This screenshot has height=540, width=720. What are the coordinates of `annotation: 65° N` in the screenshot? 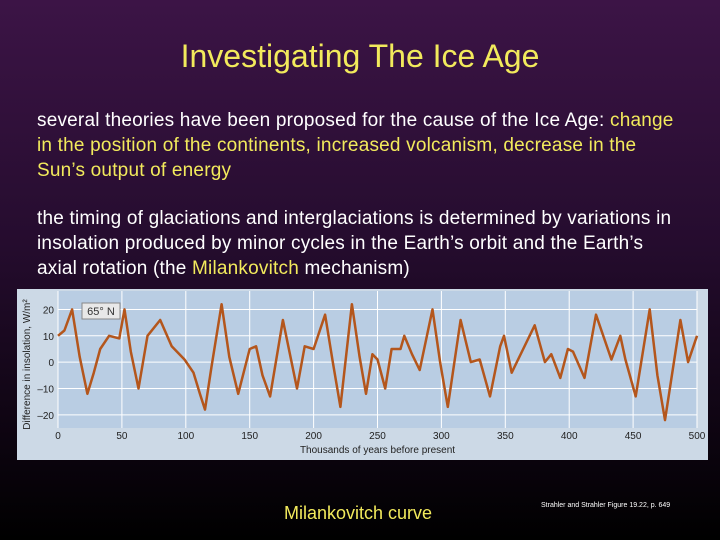 It's located at (101, 312).